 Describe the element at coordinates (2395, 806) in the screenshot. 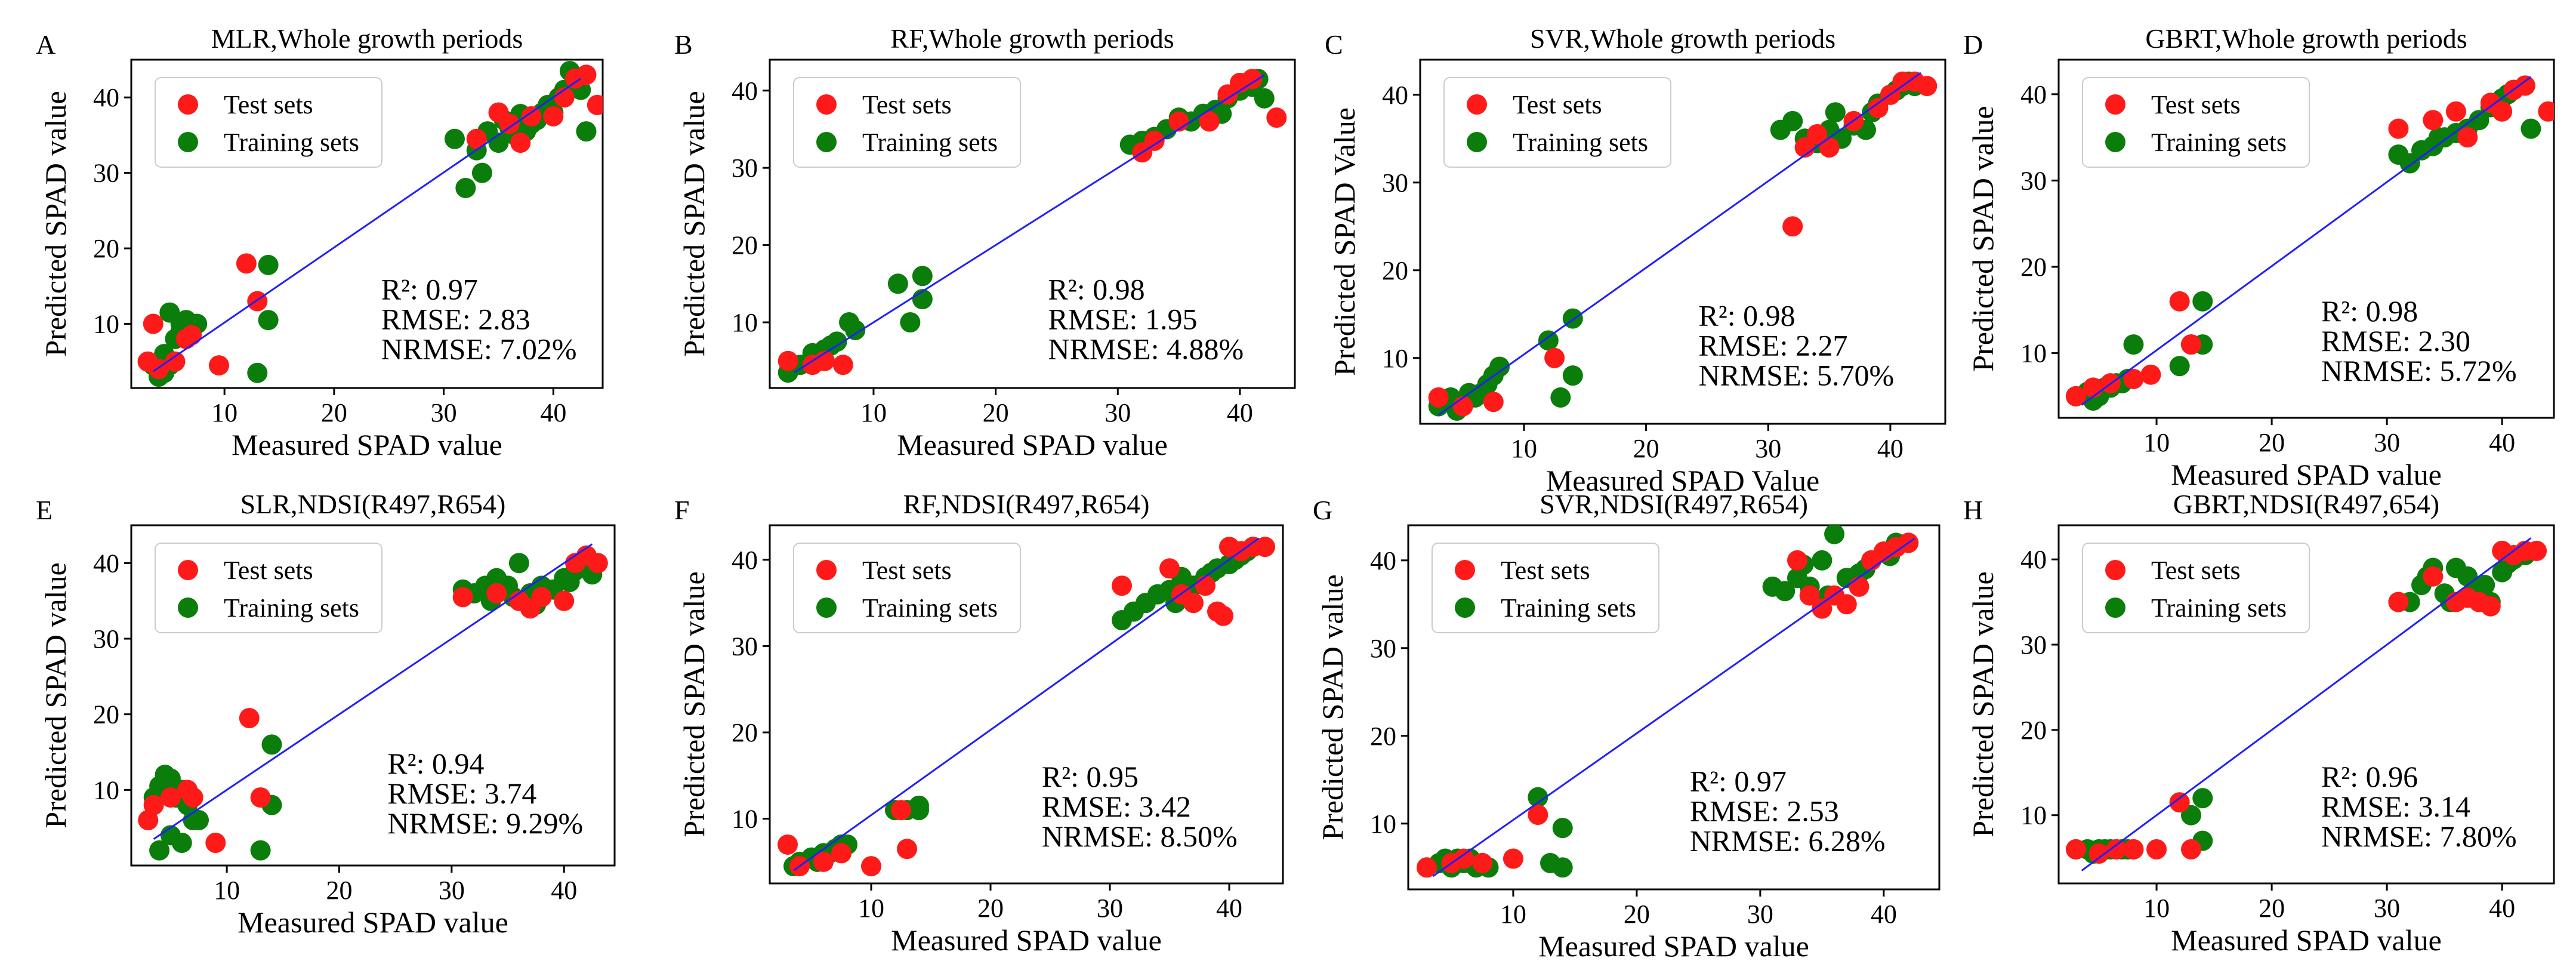

I see `stat-line: RMSE: 3.14` at that location.